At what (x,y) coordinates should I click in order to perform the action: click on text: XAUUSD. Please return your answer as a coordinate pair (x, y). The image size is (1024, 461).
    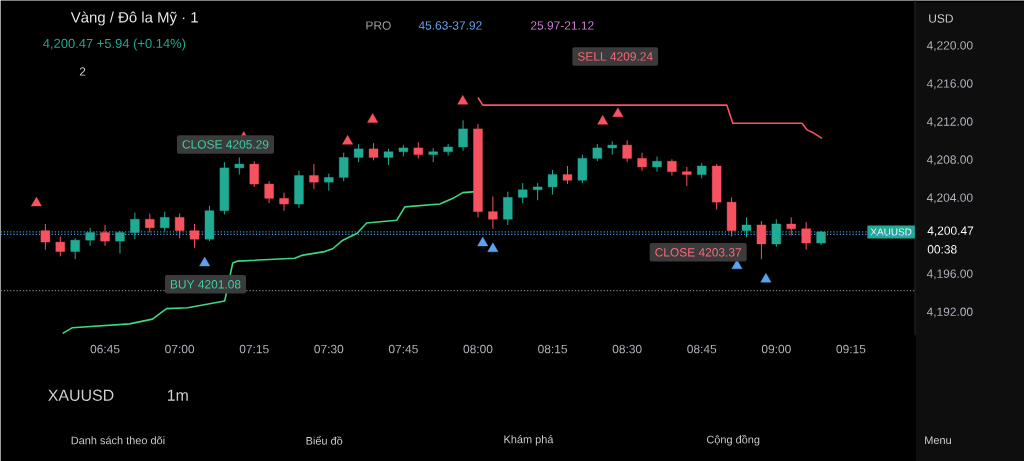
    Looking at the image, I should click on (81, 395).